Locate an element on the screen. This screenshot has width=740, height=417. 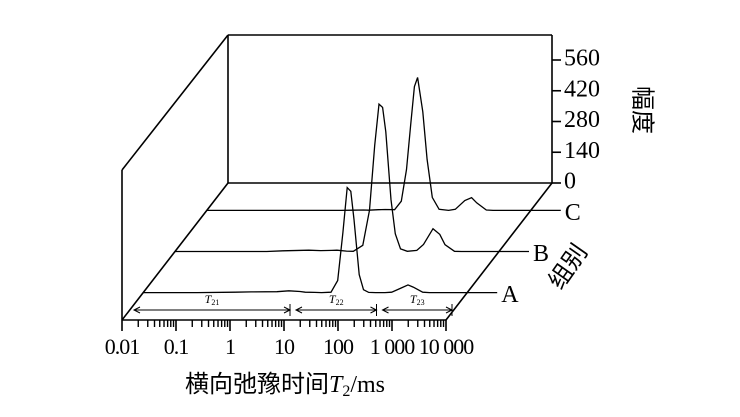
region-subscript: 21 is located at coordinates (215, 302).